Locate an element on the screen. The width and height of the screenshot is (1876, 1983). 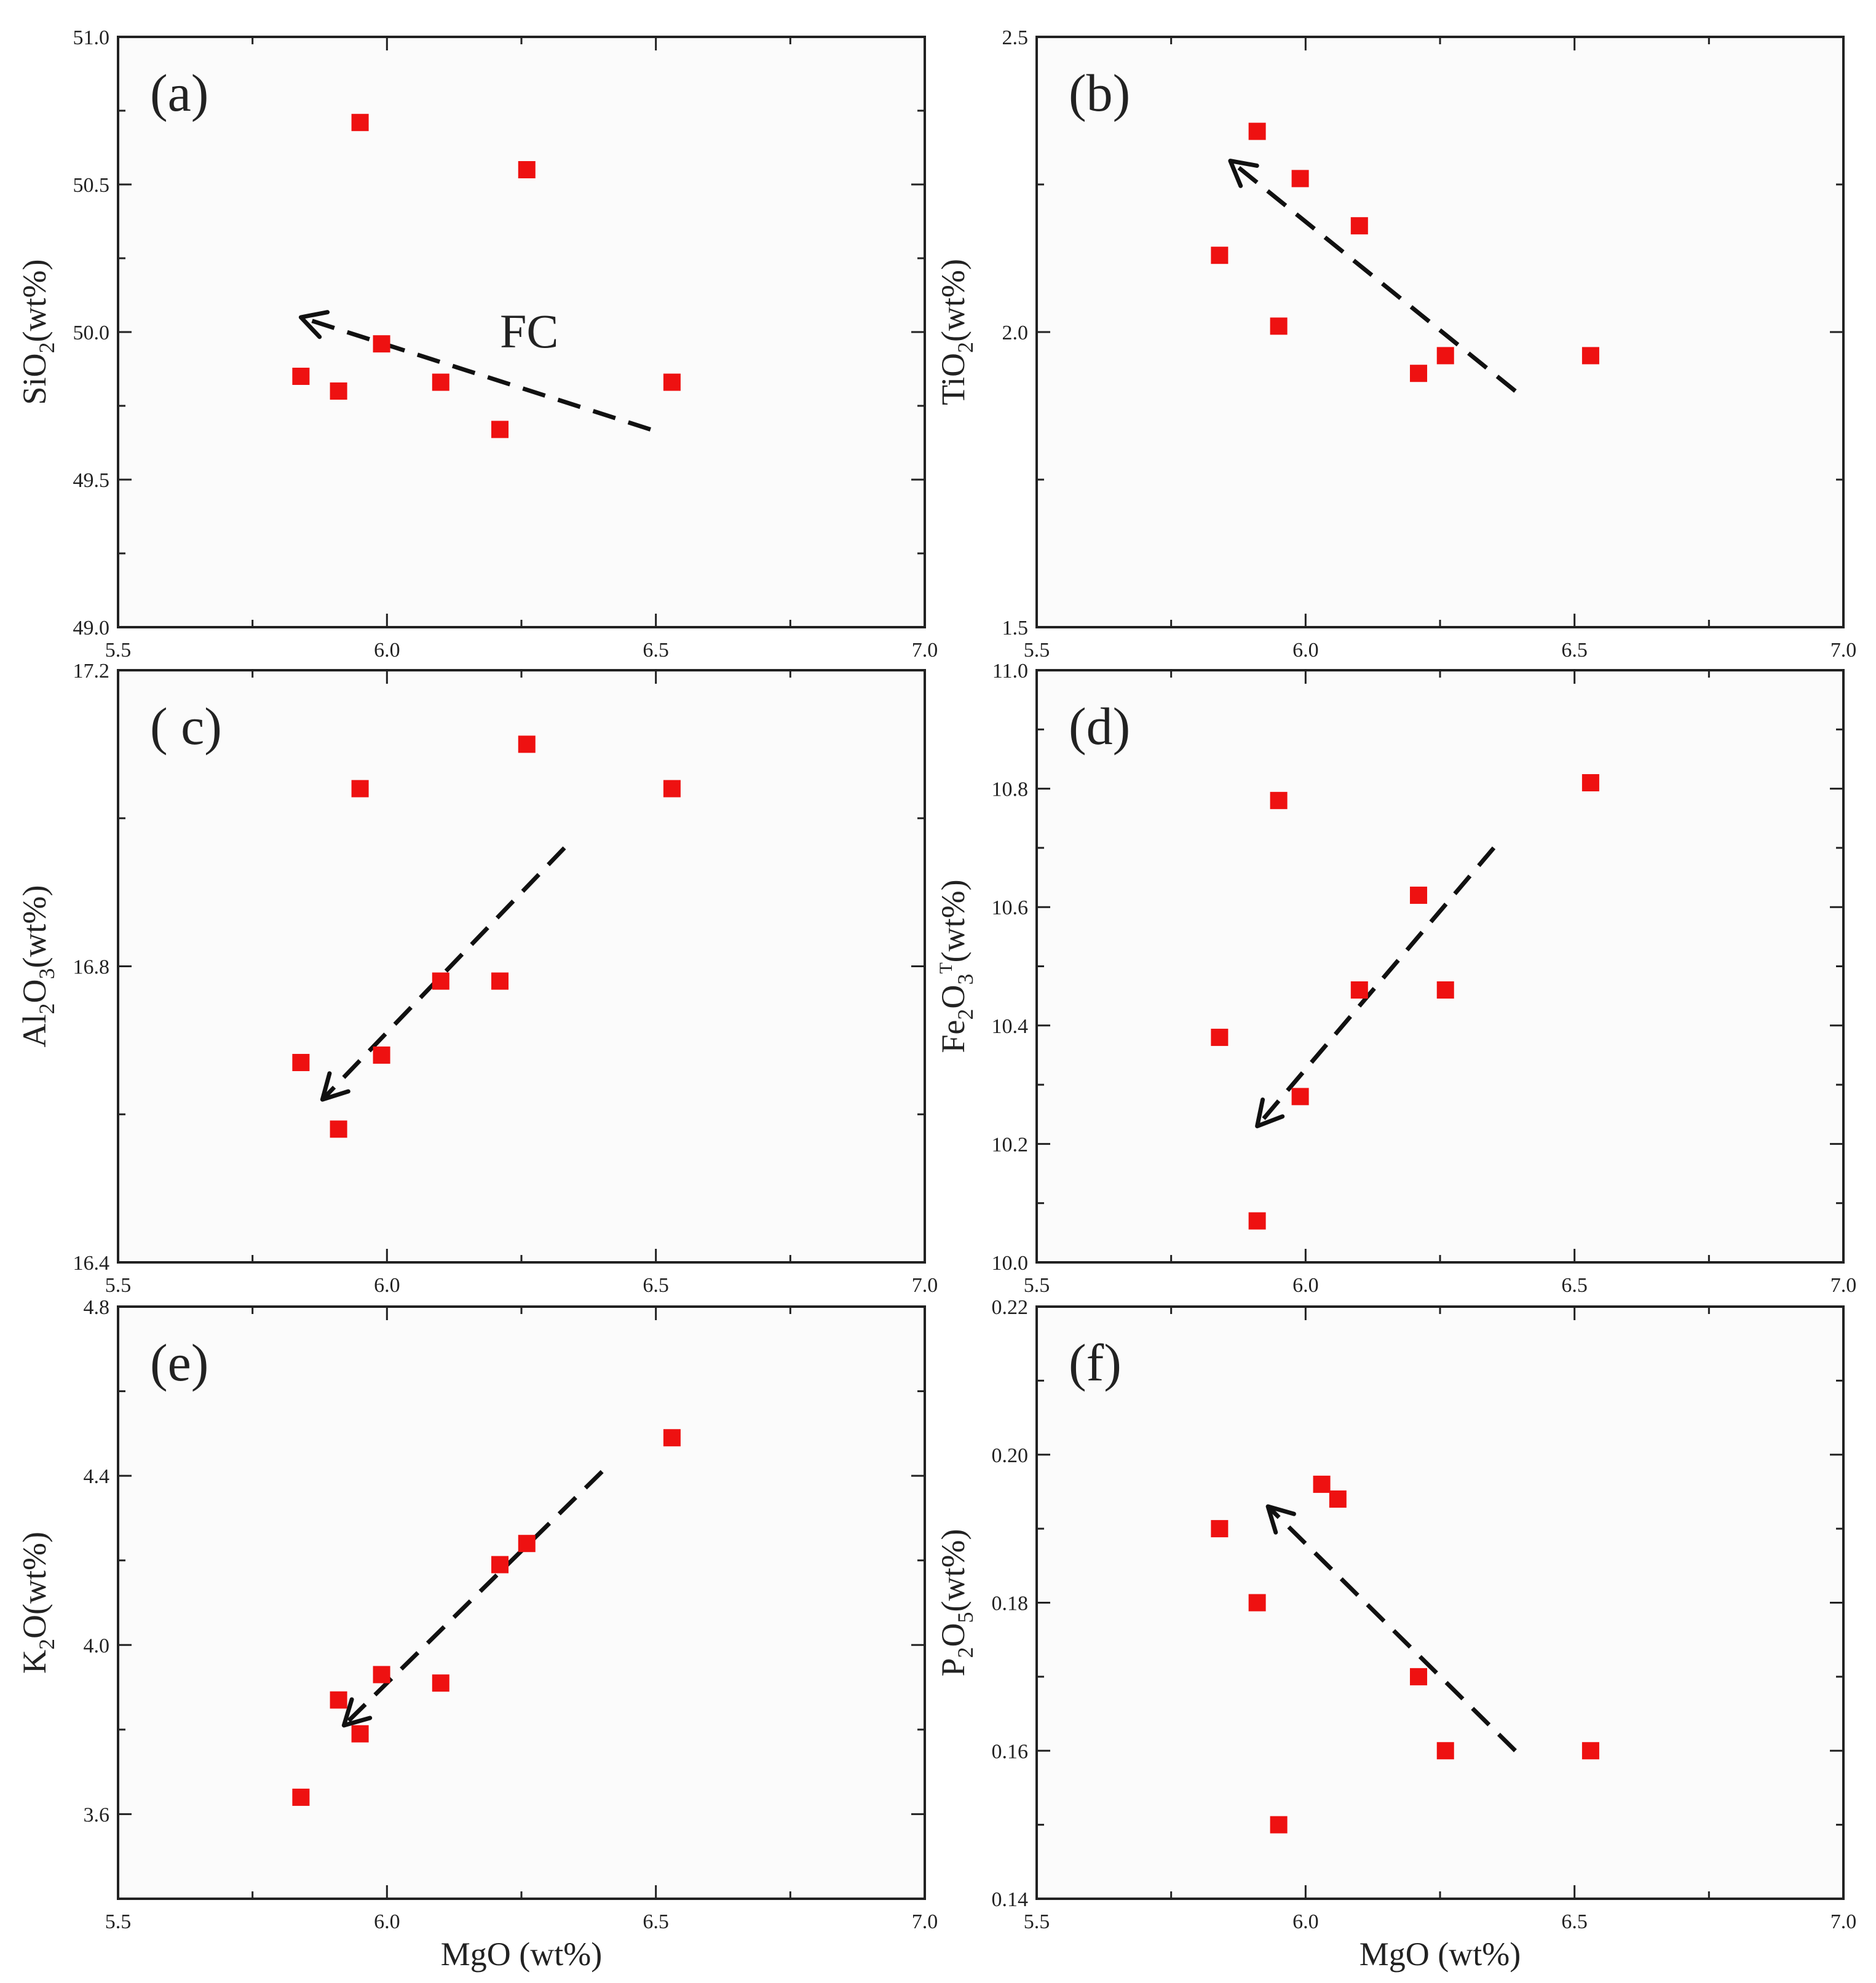
y-tick-label: 16.4 is located at coordinates (91, 1263).